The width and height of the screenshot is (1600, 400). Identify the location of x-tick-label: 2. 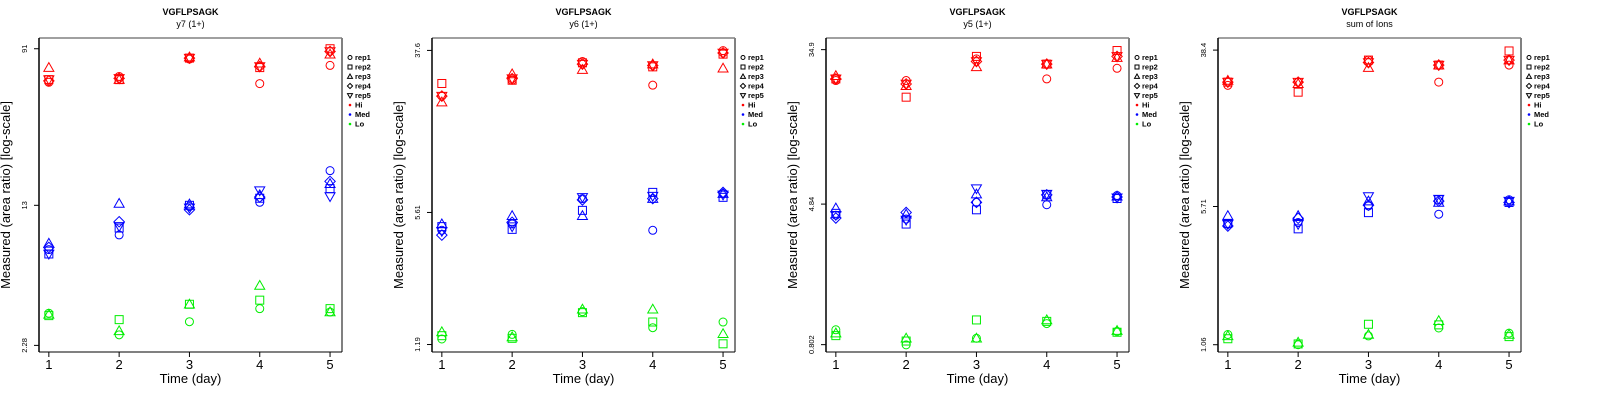
(119, 364).